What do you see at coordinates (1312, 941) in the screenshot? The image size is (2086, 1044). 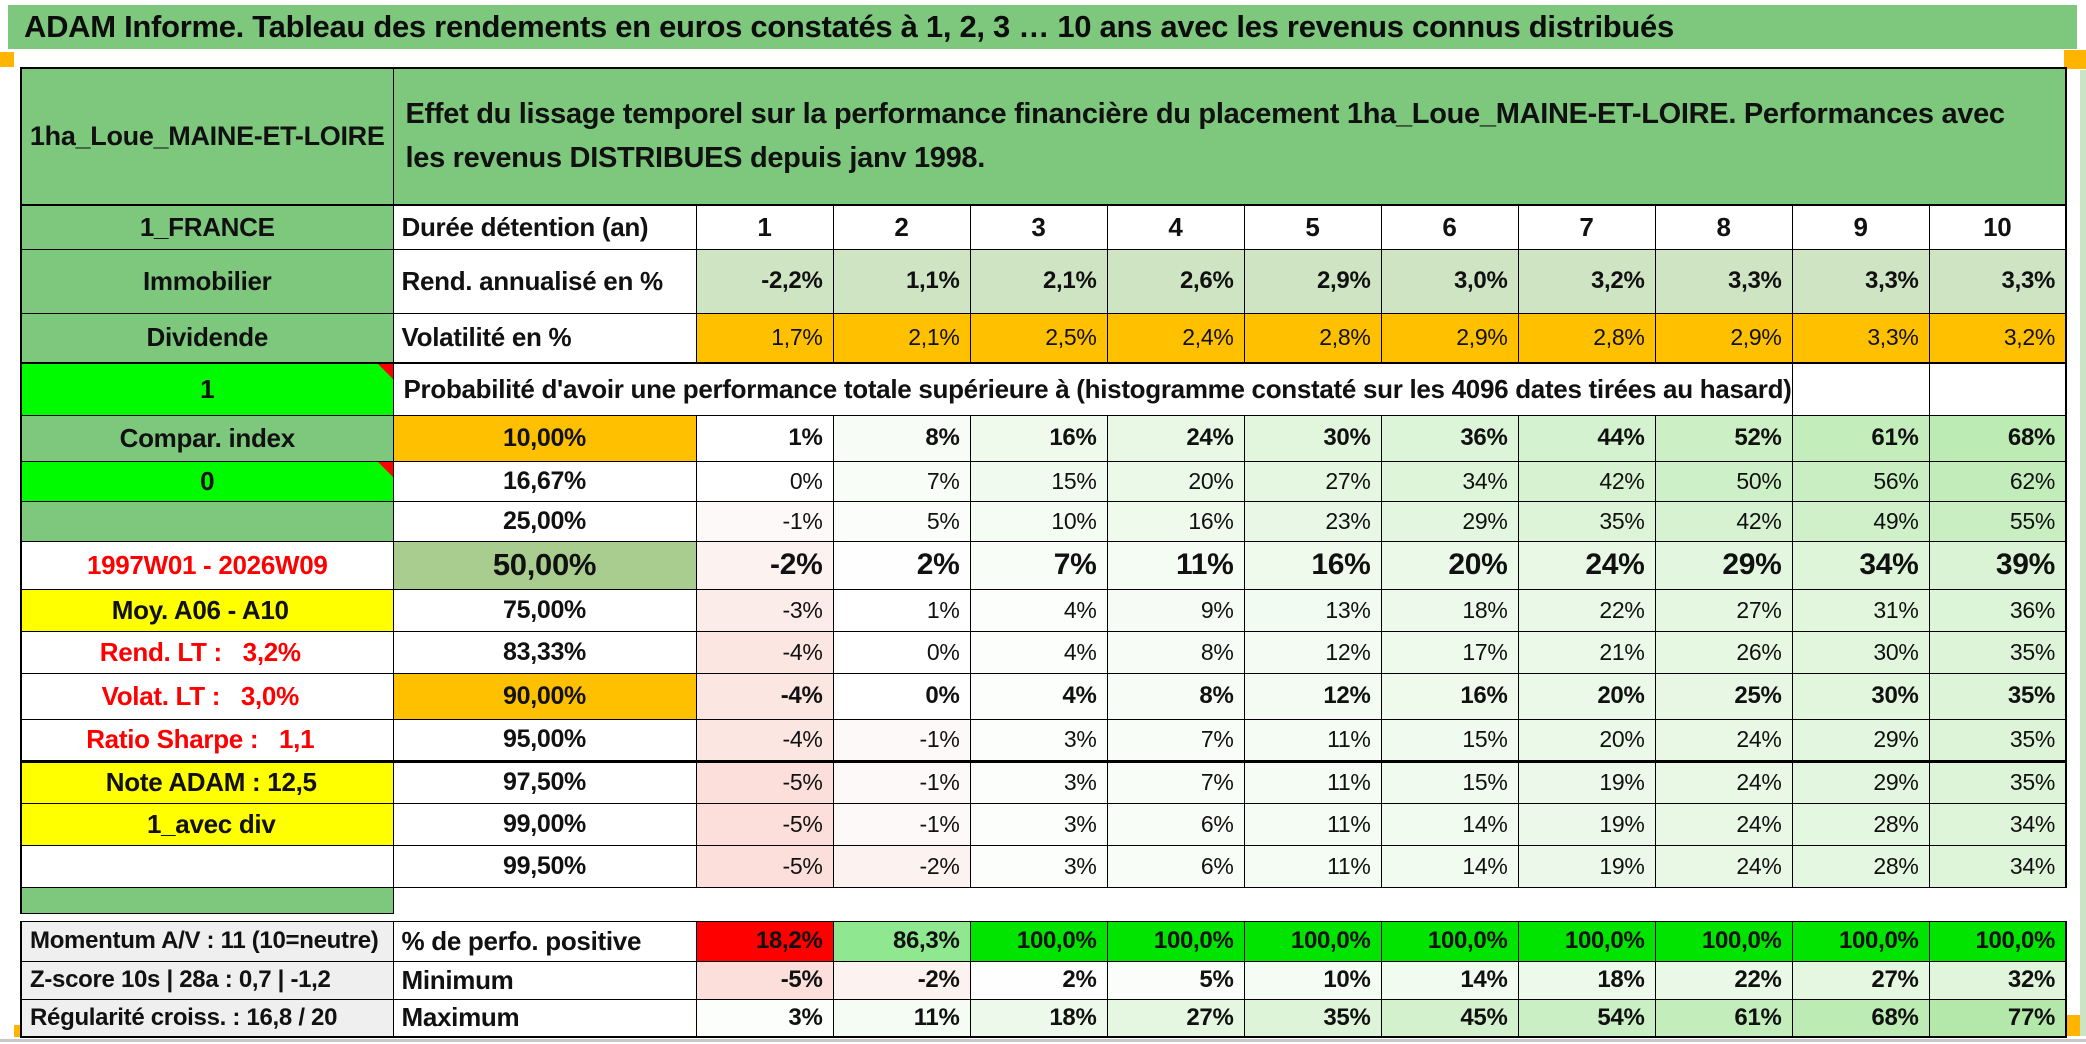 I see `cell-bottom-0-y5: 100,0%` at bounding box center [1312, 941].